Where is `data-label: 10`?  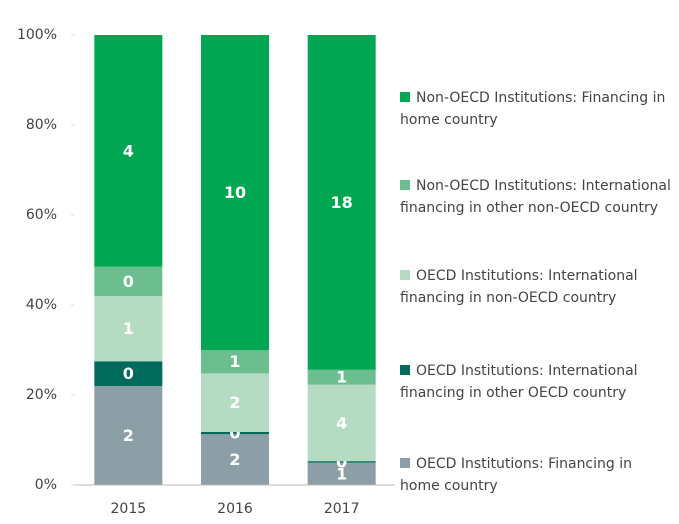
data-label: 10 is located at coordinates (235, 192).